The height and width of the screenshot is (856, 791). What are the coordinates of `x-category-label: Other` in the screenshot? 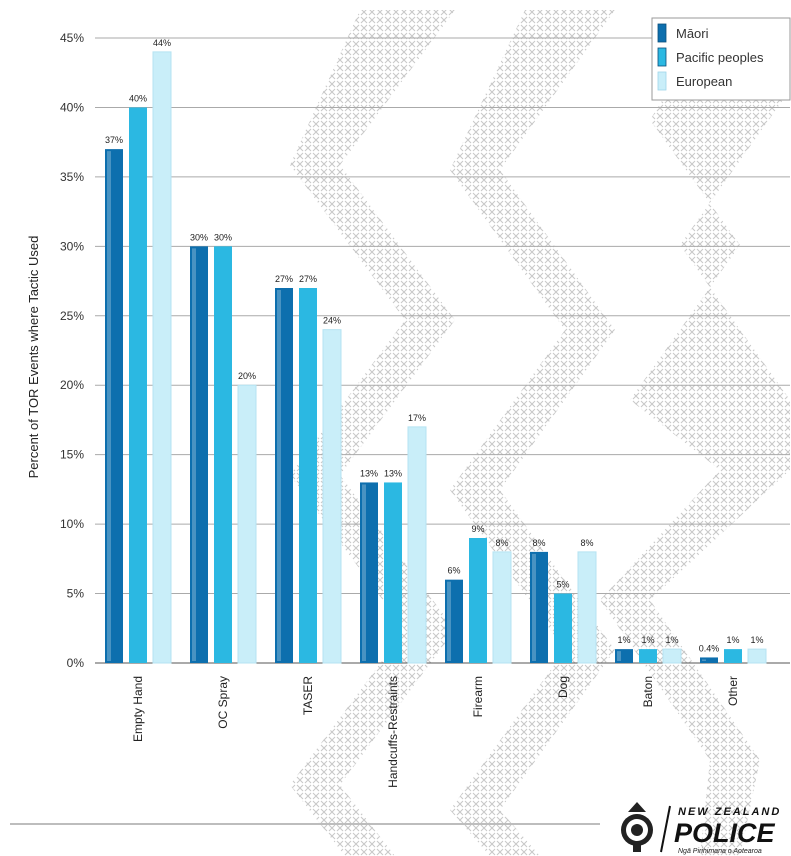 It's located at (733, 691).